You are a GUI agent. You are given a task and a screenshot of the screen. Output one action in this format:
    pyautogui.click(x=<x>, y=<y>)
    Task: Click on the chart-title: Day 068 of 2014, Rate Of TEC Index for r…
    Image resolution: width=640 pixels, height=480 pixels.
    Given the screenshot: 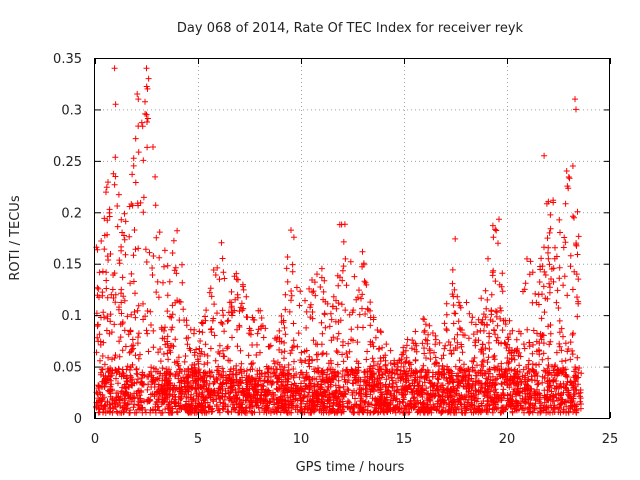 What is the action you would take?
    pyautogui.click(x=350, y=28)
    